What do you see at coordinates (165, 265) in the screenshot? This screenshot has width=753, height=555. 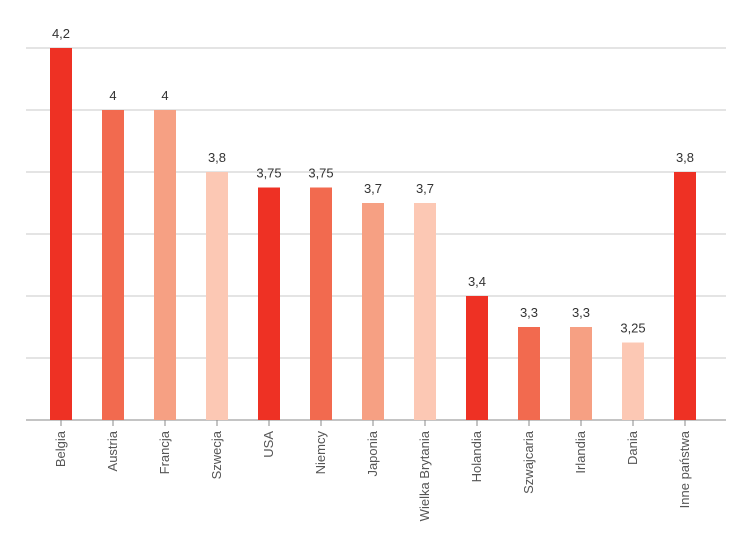 I see `bar-francja` at bounding box center [165, 265].